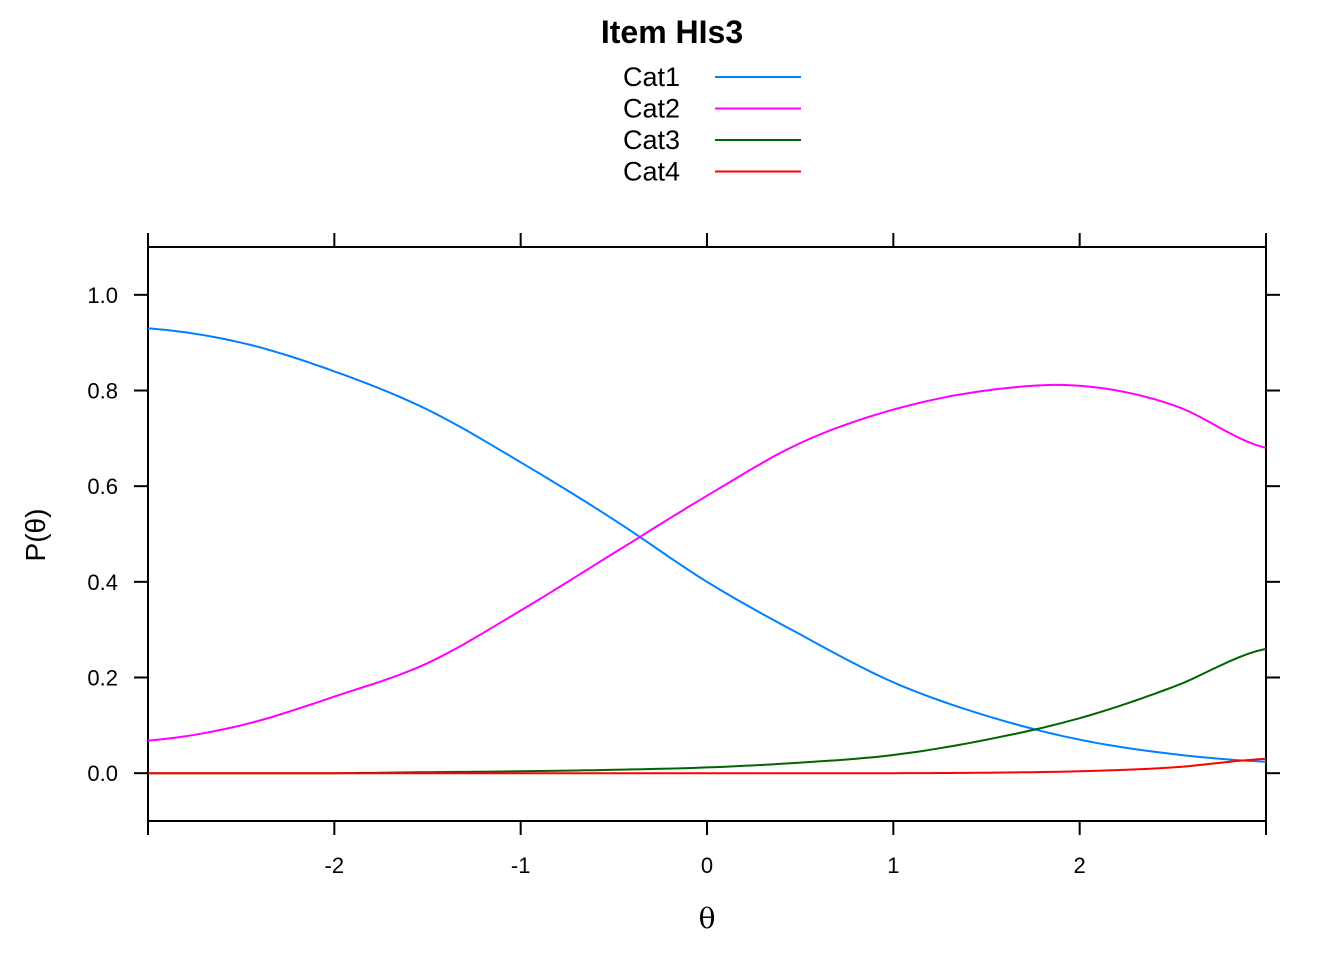  What do you see at coordinates (521, 865) in the screenshot?
I see `x-tick-label: -1` at bounding box center [521, 865].